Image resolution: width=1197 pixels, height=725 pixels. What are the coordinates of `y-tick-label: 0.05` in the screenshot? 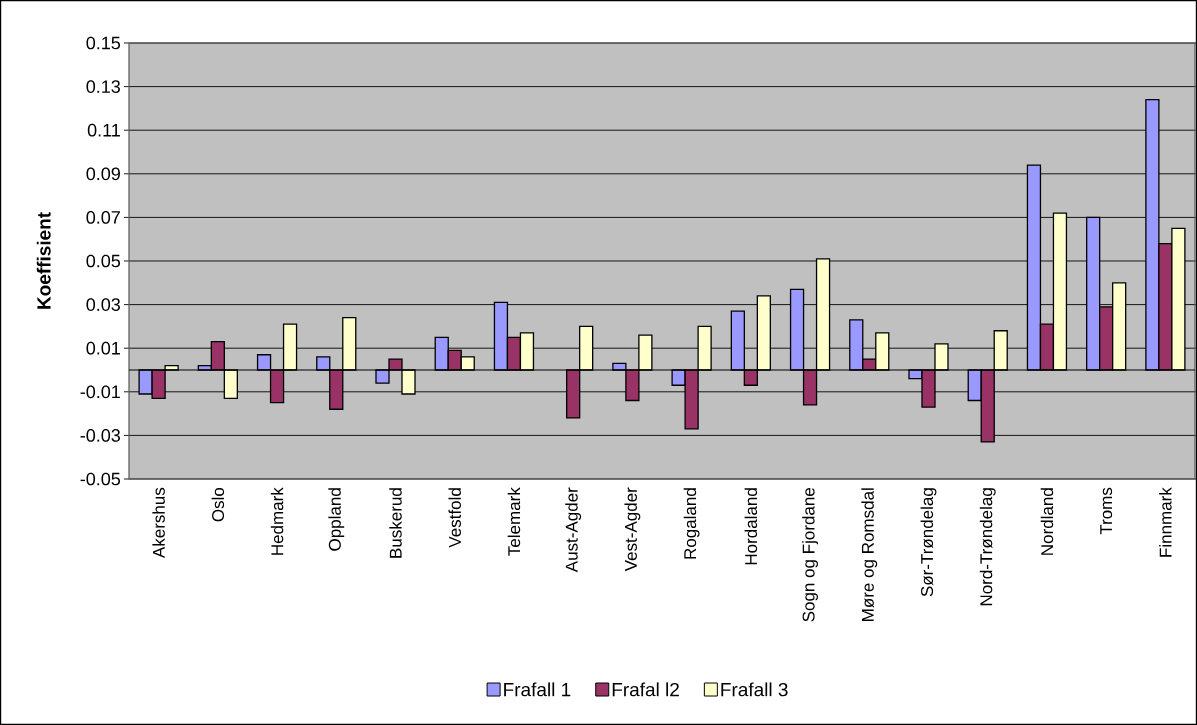 It's located at (103, 261).